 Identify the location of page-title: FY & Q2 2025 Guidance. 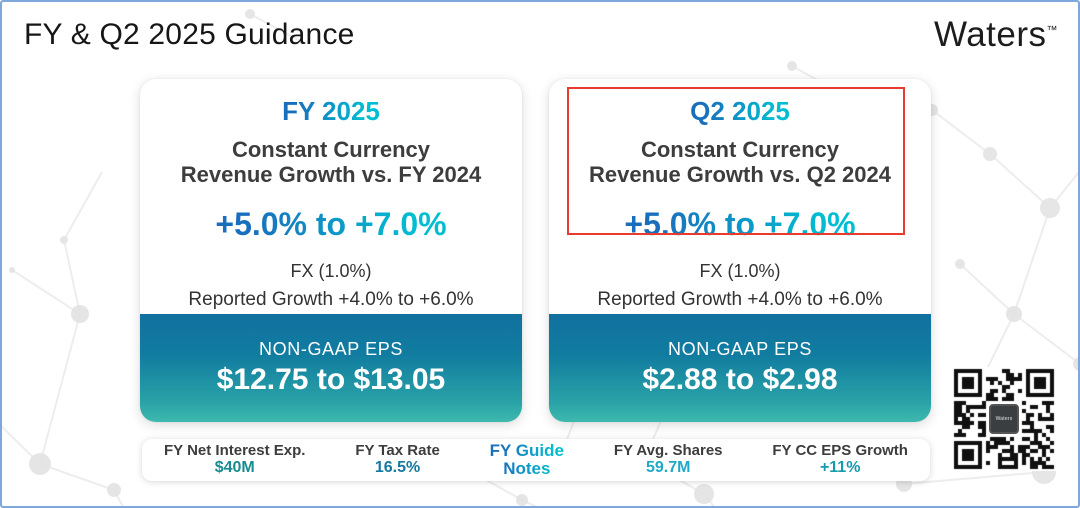
(189, 34).